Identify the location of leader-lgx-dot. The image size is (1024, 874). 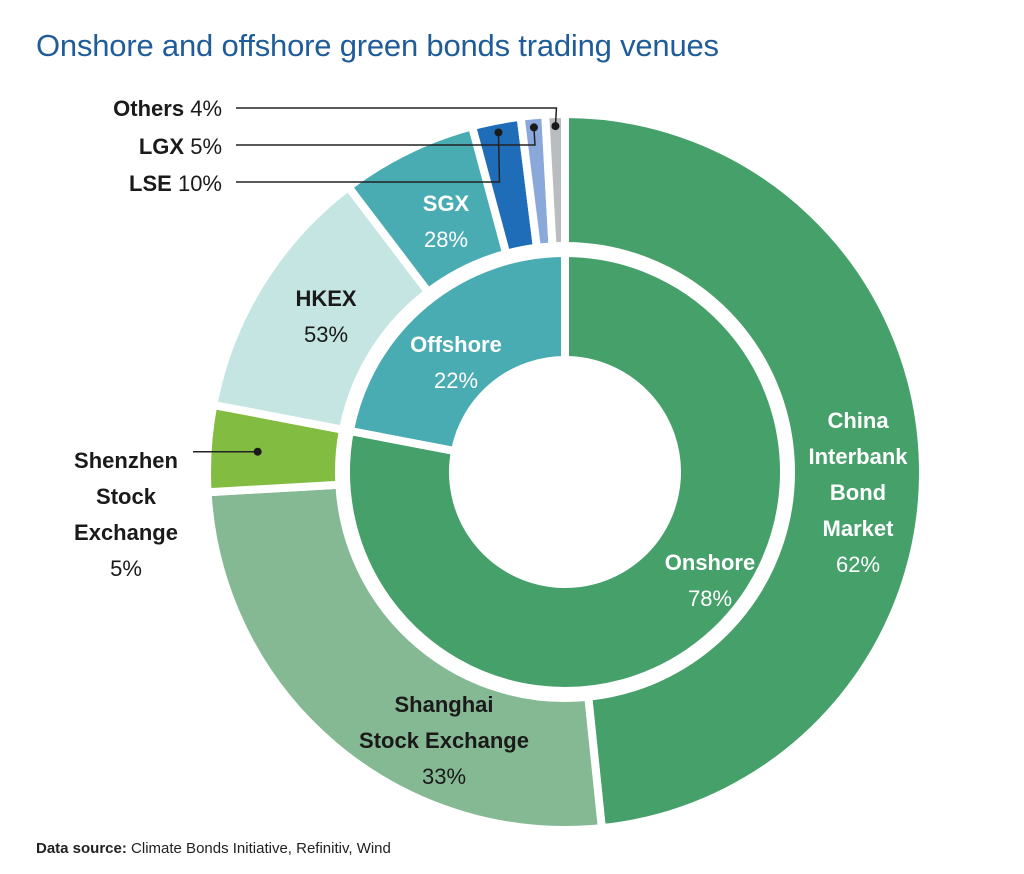
(533, 127).